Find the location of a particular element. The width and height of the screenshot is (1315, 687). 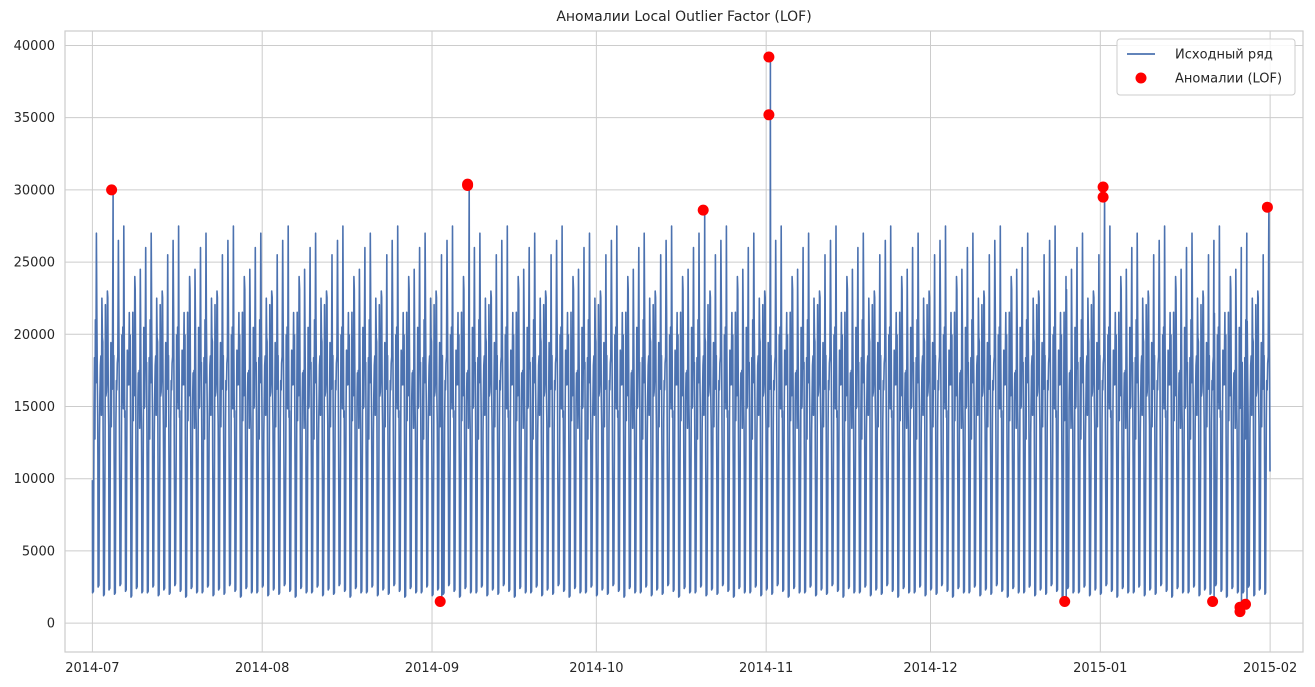

legend-box is located at coordinates (1206, 67).